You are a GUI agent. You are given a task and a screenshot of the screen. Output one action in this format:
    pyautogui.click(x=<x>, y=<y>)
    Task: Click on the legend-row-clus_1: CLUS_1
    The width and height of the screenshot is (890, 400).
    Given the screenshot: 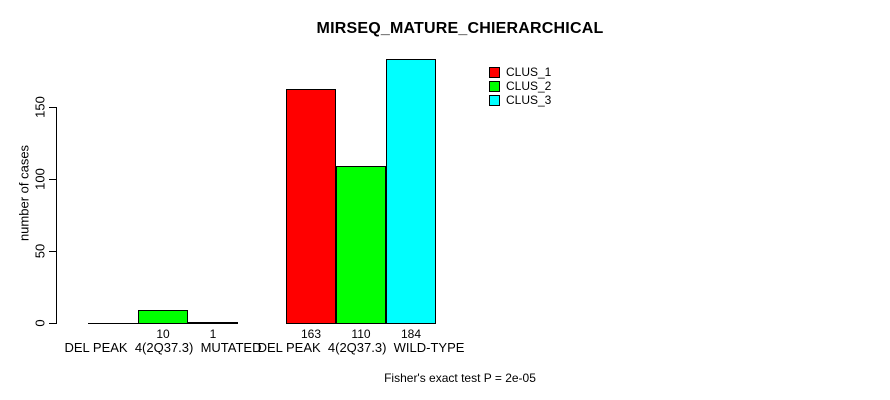 What is the action you would take?
    pyautogui.click(x=520, y=72)
    